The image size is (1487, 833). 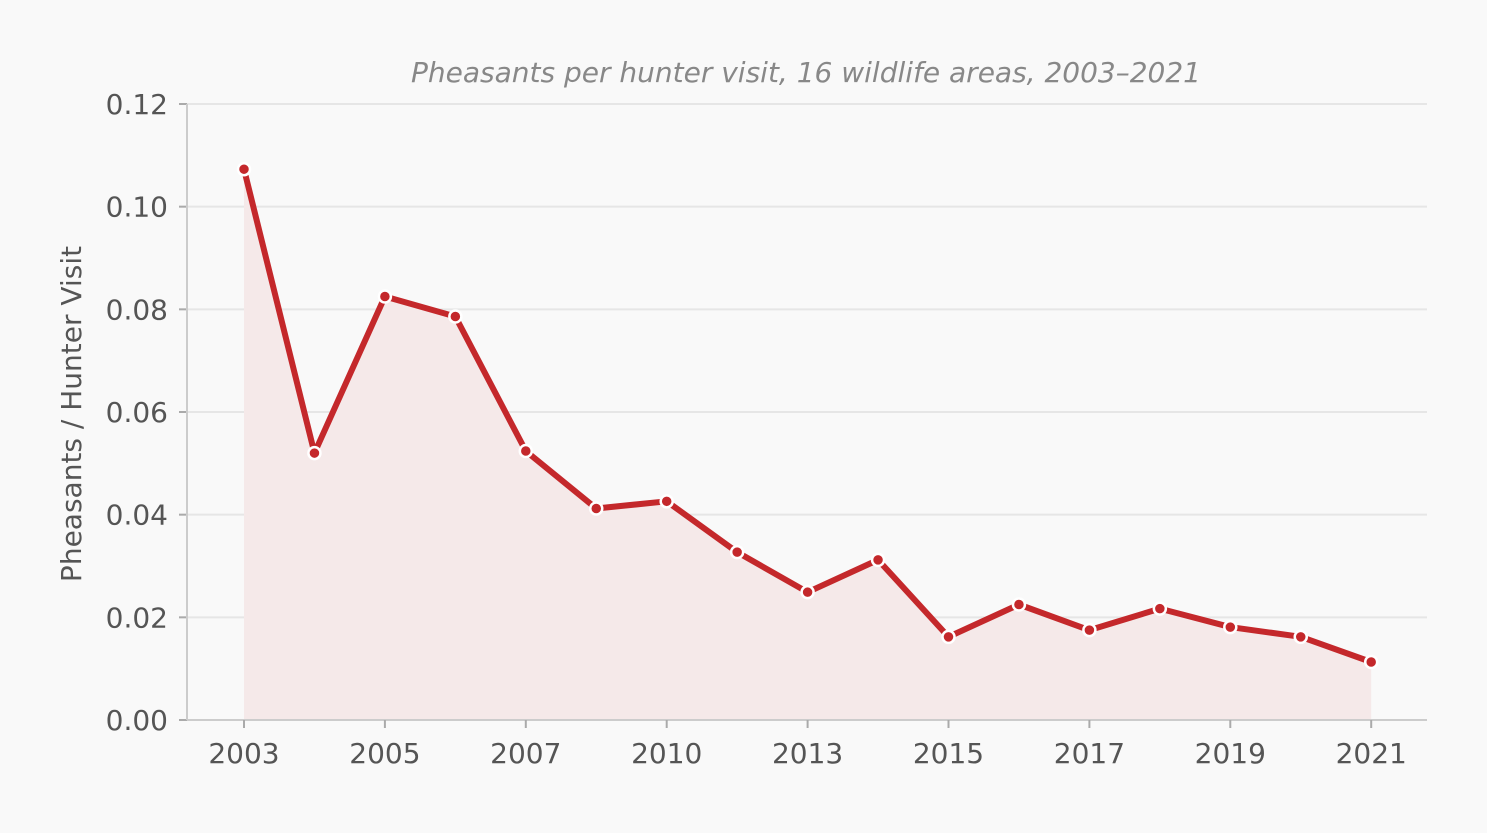 What do you see at coordinates (666, 753) in the screenshot?
I see `x-tick-label: 2010` at bounding box center [666, 753].